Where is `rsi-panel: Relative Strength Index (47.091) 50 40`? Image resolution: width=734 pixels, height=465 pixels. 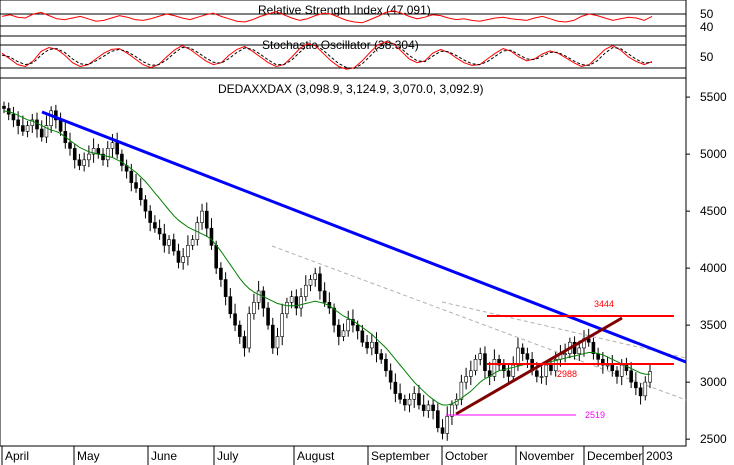 rsi-panel: Relative Strength Index (47.091) 50 40 is located at coordinates (357, 18).